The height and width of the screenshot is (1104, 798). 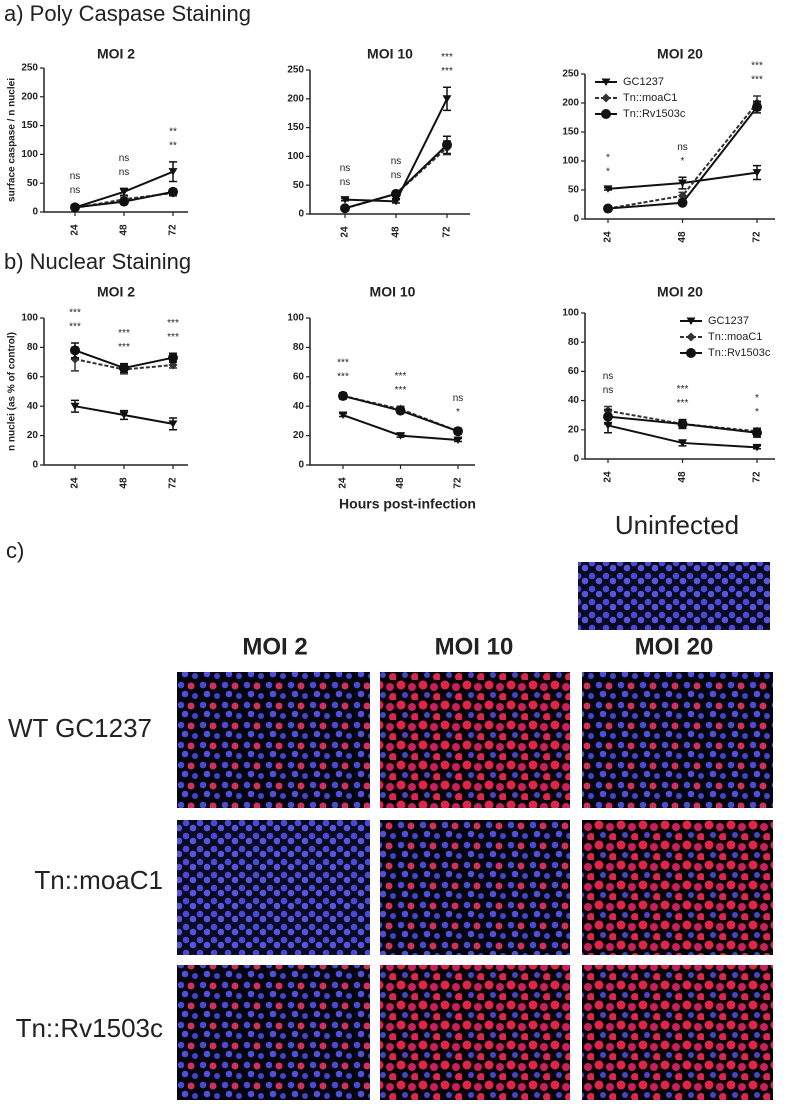 I want to click on chart-title: MOI 2, so click(x=116, y=292).